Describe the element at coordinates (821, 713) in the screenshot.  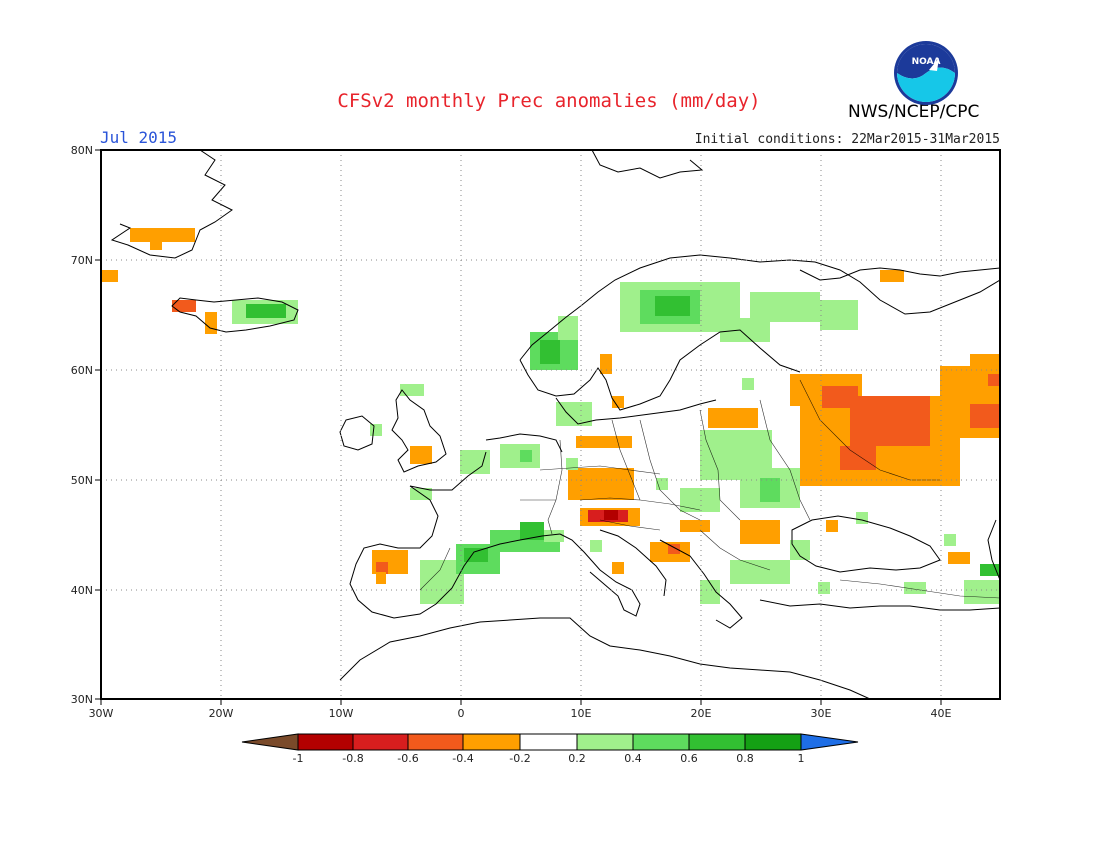
I see `lon-tick-label: 30E` at that location.